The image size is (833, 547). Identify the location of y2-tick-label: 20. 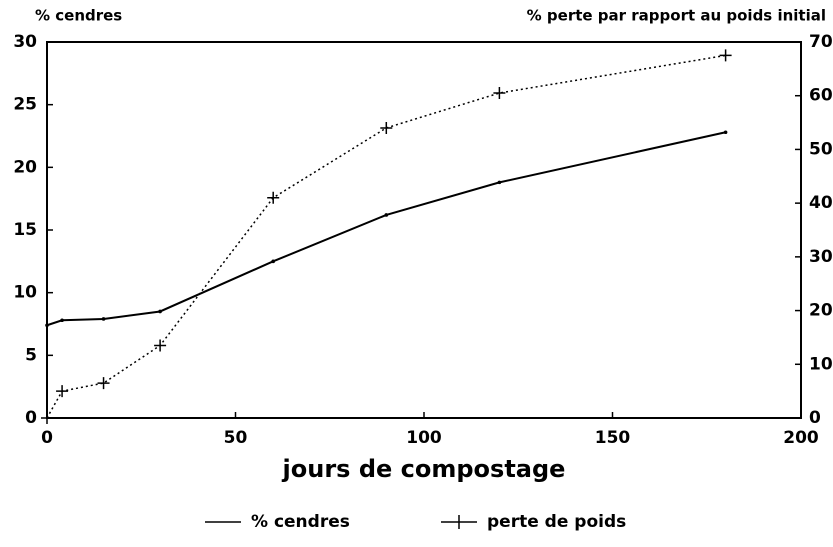
(821, 311).